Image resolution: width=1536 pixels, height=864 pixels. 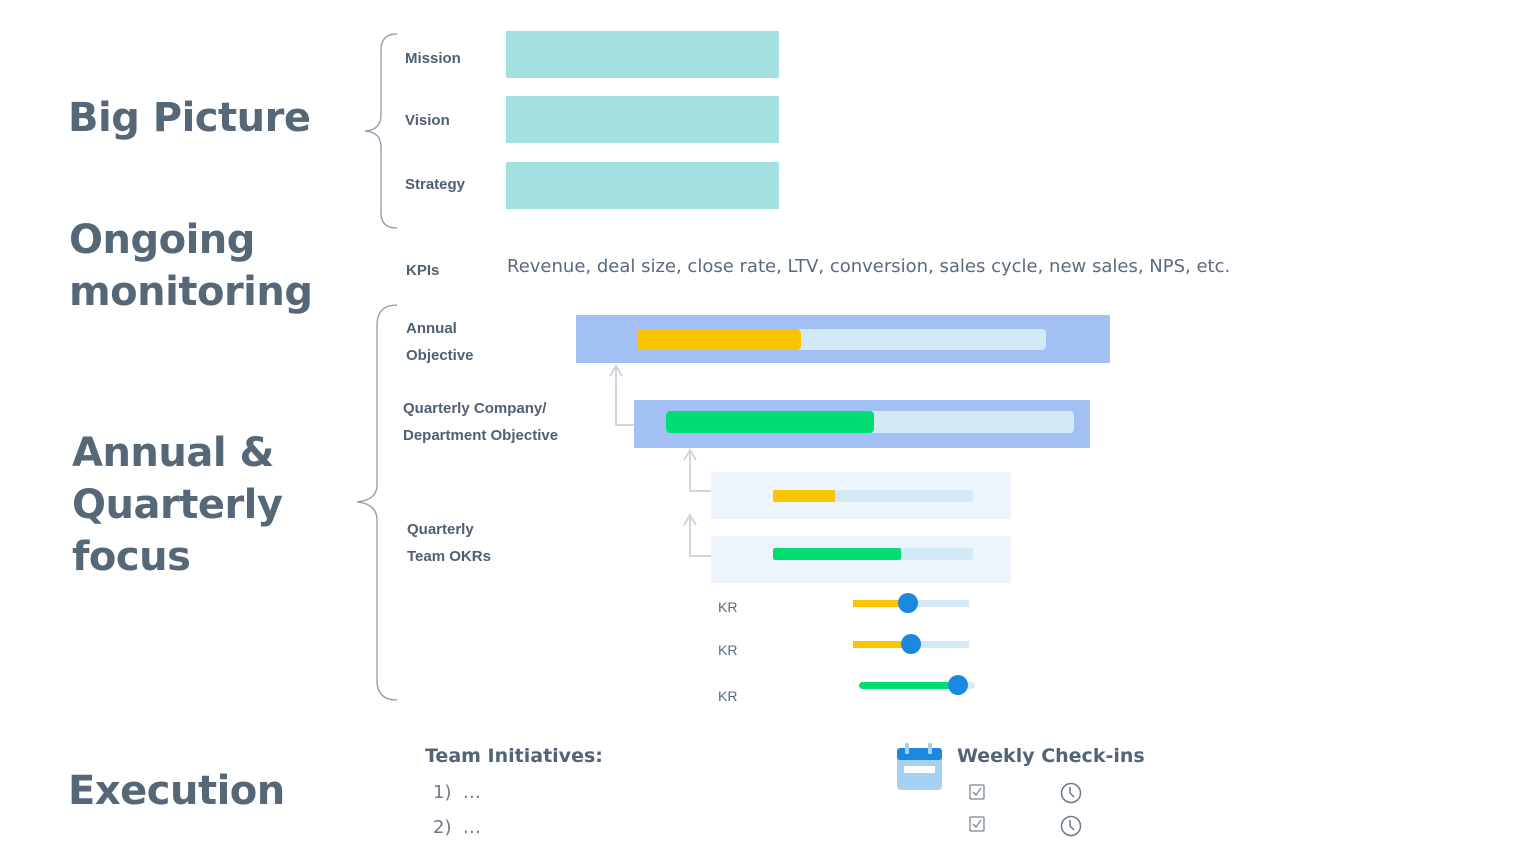 What do you see at coordinates (770, 422) in the screenshot?
I see `company-progress-fill` at bounding box center [770, 422].